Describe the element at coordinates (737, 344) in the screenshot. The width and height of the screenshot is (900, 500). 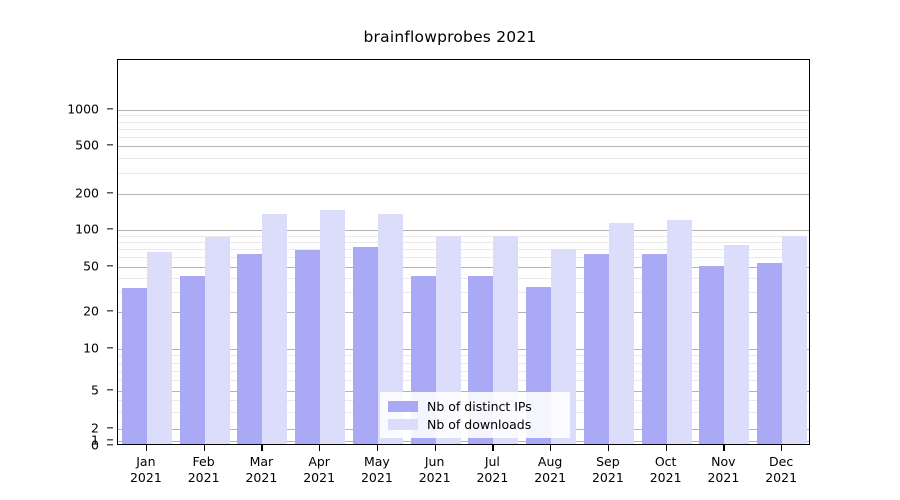
I see `bar-downloads-nov` at that location.